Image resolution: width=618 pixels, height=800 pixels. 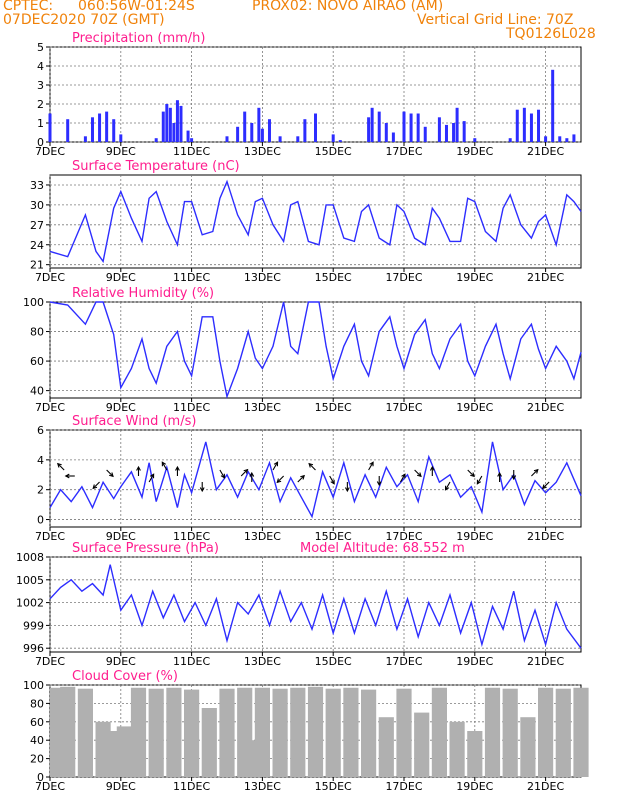 I want to click on pressure-ytick-label: 996, so click(x=33, y=648).